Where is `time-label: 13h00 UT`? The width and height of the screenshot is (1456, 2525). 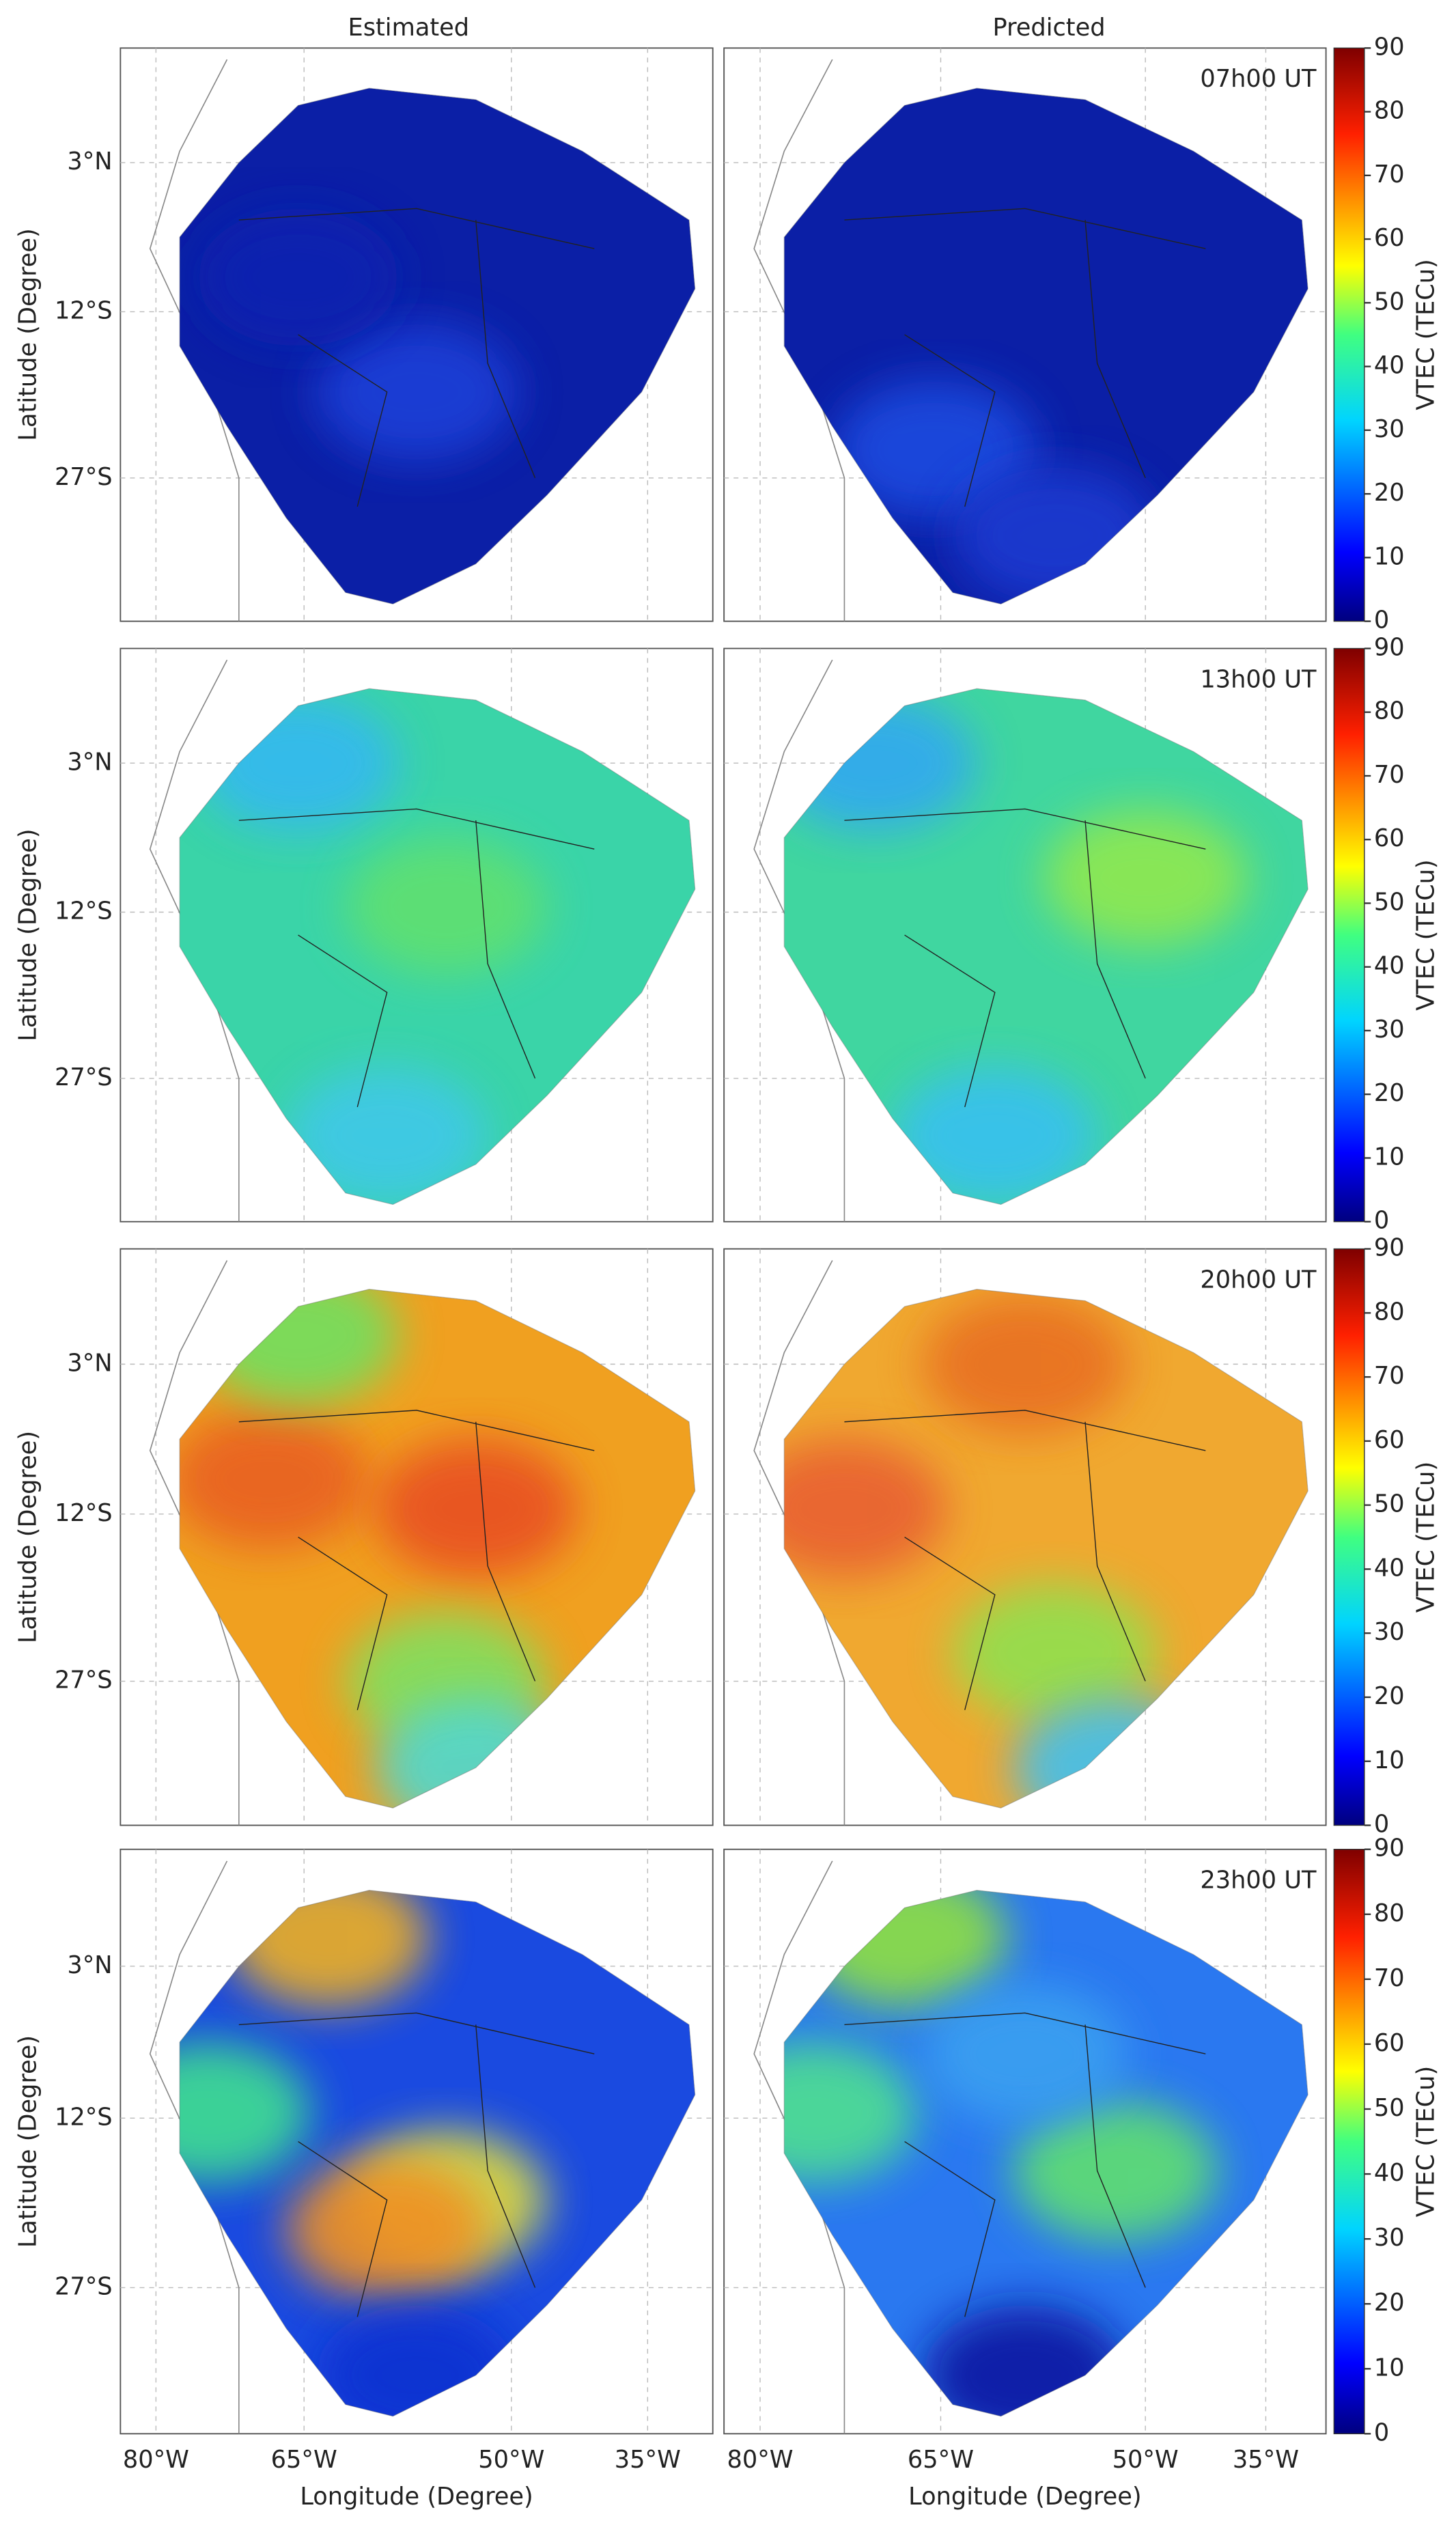
time-label: 13h00 UT is located at coordinates (1258, 679).